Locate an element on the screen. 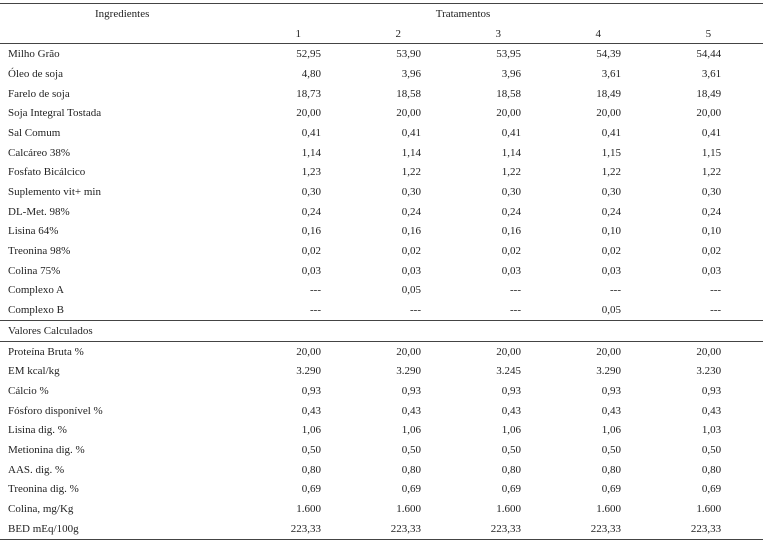 The height and width of the screenshot is (546, 763). header-row: Ingredientes Tratamentos is located at coordinates (381, 13).